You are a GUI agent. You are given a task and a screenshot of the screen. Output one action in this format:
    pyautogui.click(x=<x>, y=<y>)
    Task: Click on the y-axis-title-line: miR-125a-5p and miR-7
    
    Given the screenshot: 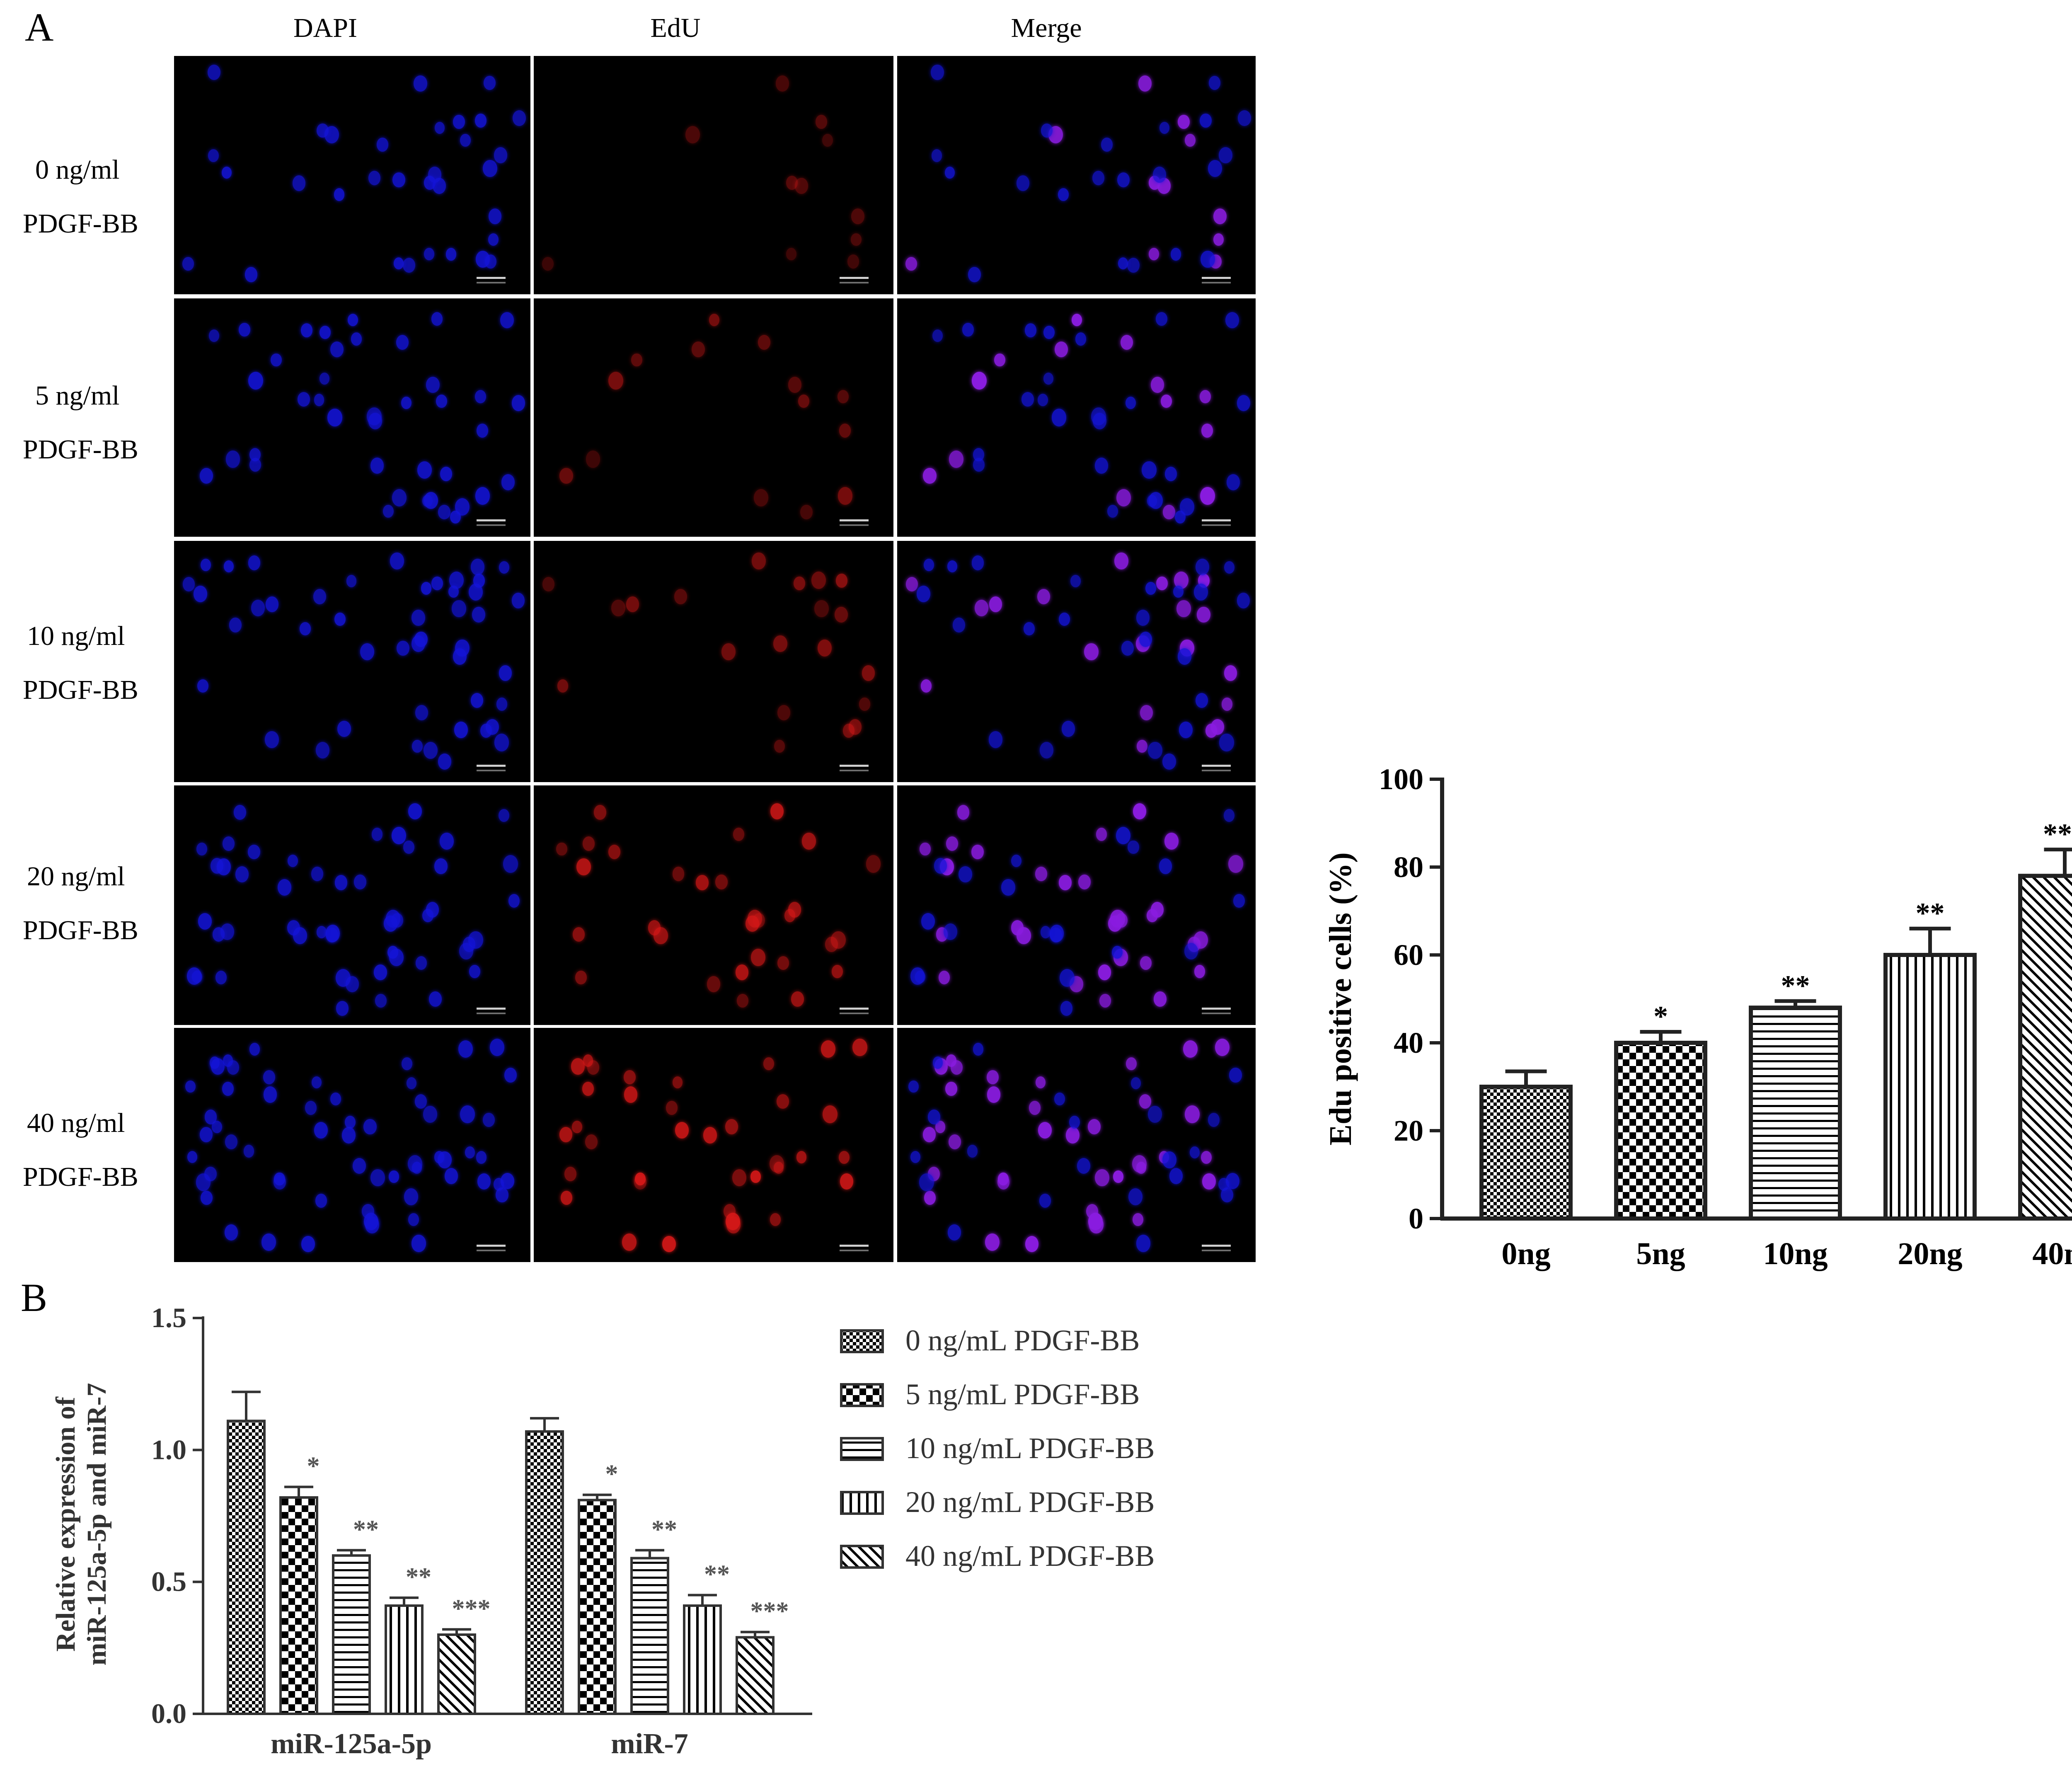 What is the action you would take?
    pyautogui.click(x=97, y=1524)
    